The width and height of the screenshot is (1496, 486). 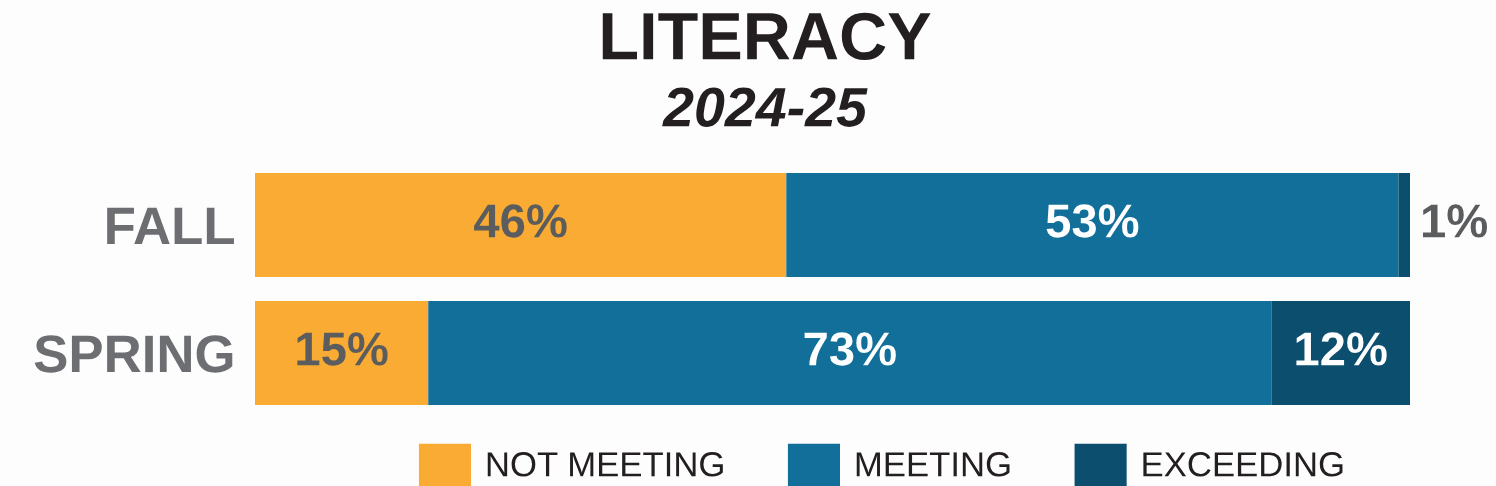 I want to click on data-label: 46%, so click(x=520, y=221).